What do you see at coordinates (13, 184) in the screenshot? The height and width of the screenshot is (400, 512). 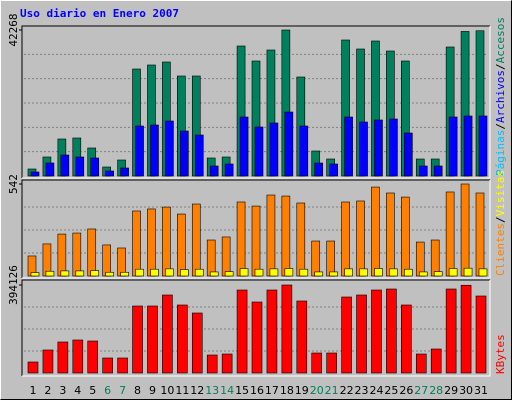 I see `y-tick-label: 542` at bounding box center [13, 184].